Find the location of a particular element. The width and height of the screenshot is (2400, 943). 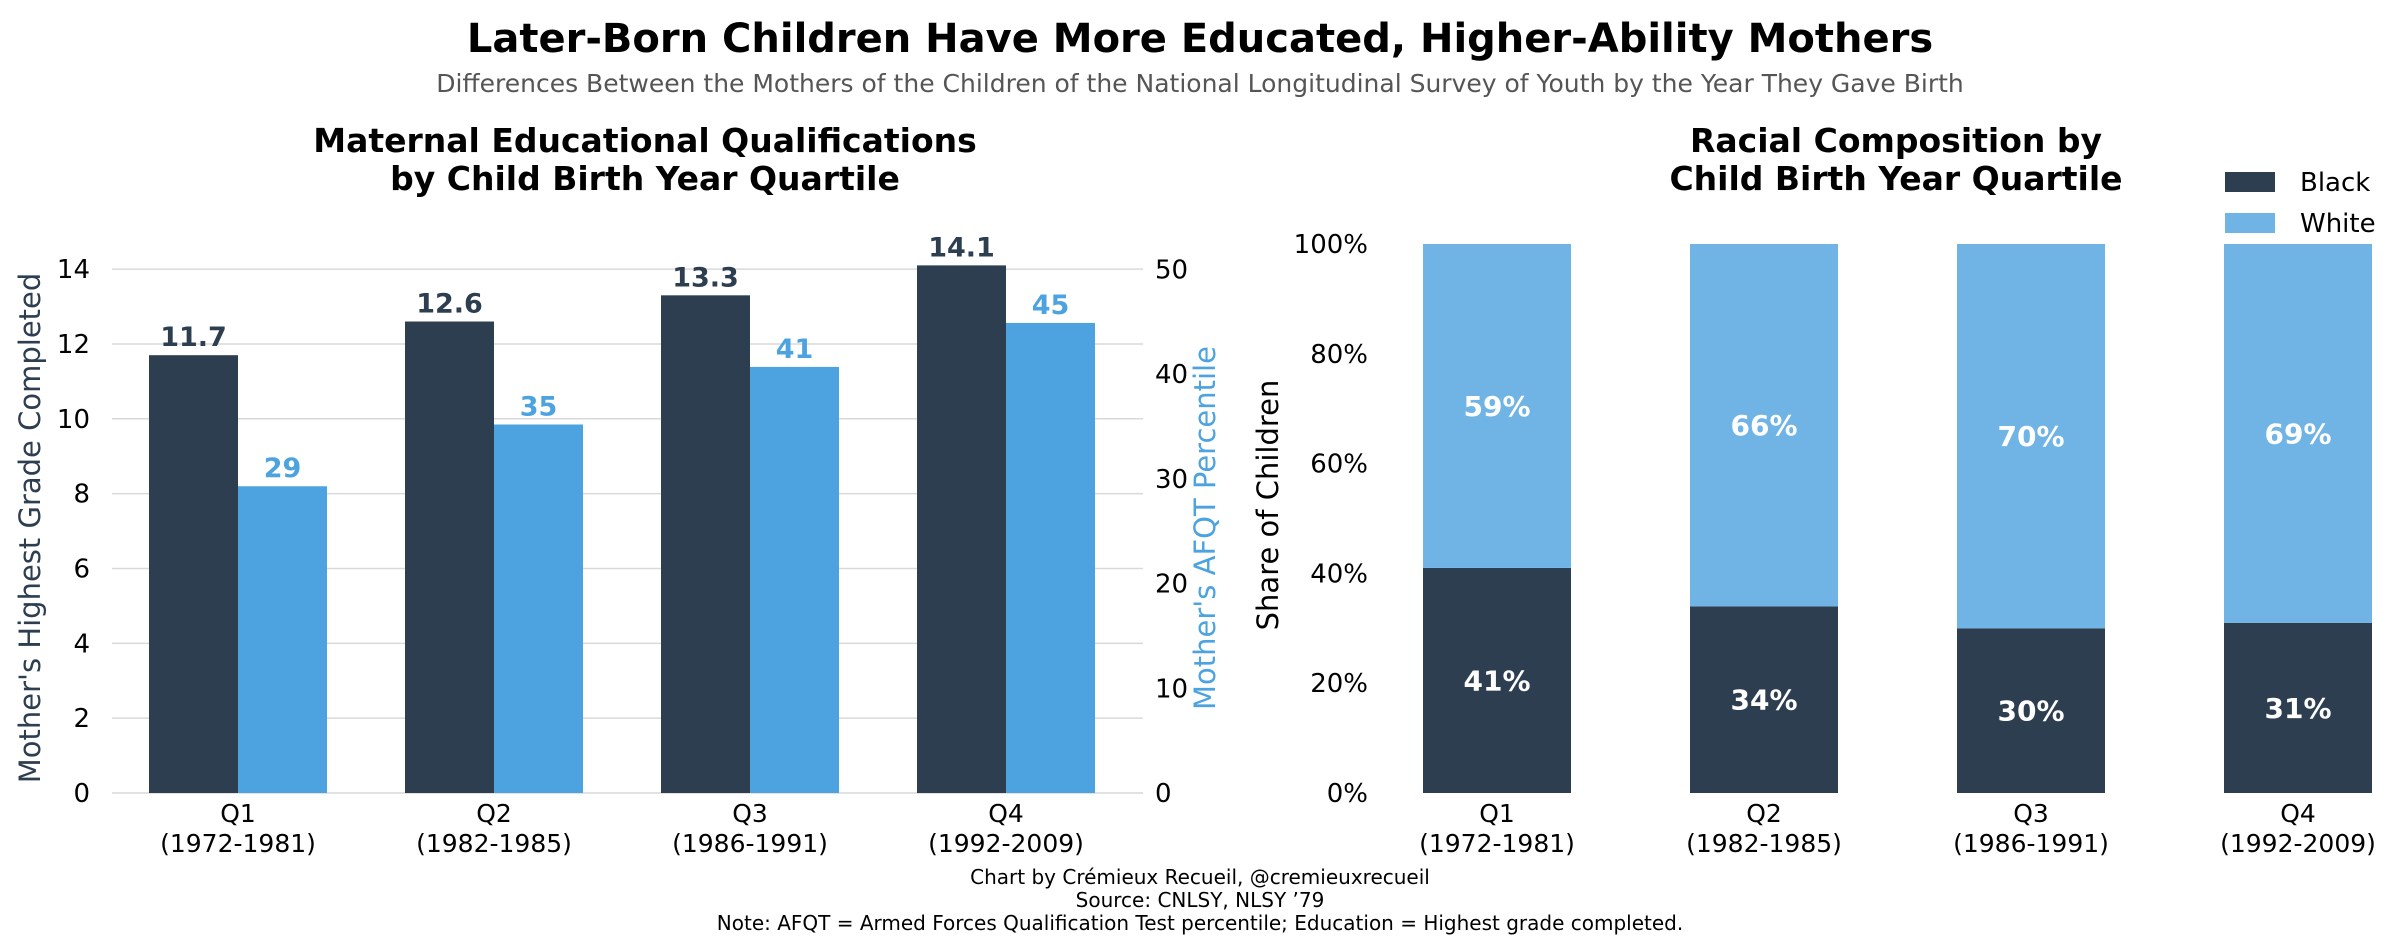

bar-label-afqt: 35 is located at coordinates (539, 406).